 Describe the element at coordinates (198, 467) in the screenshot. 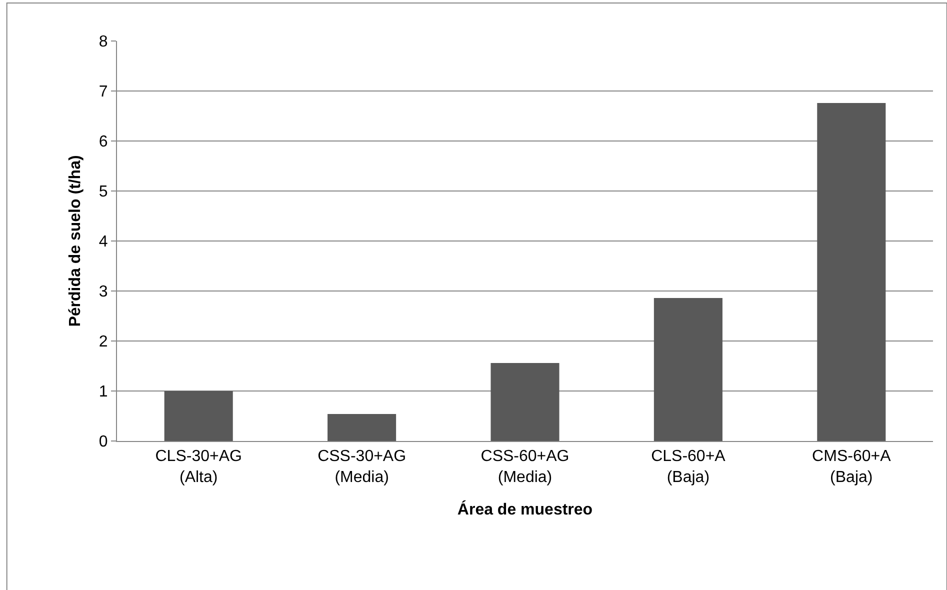

I see `x-tick-label: CLS-30+AG (Alta)` at that location.